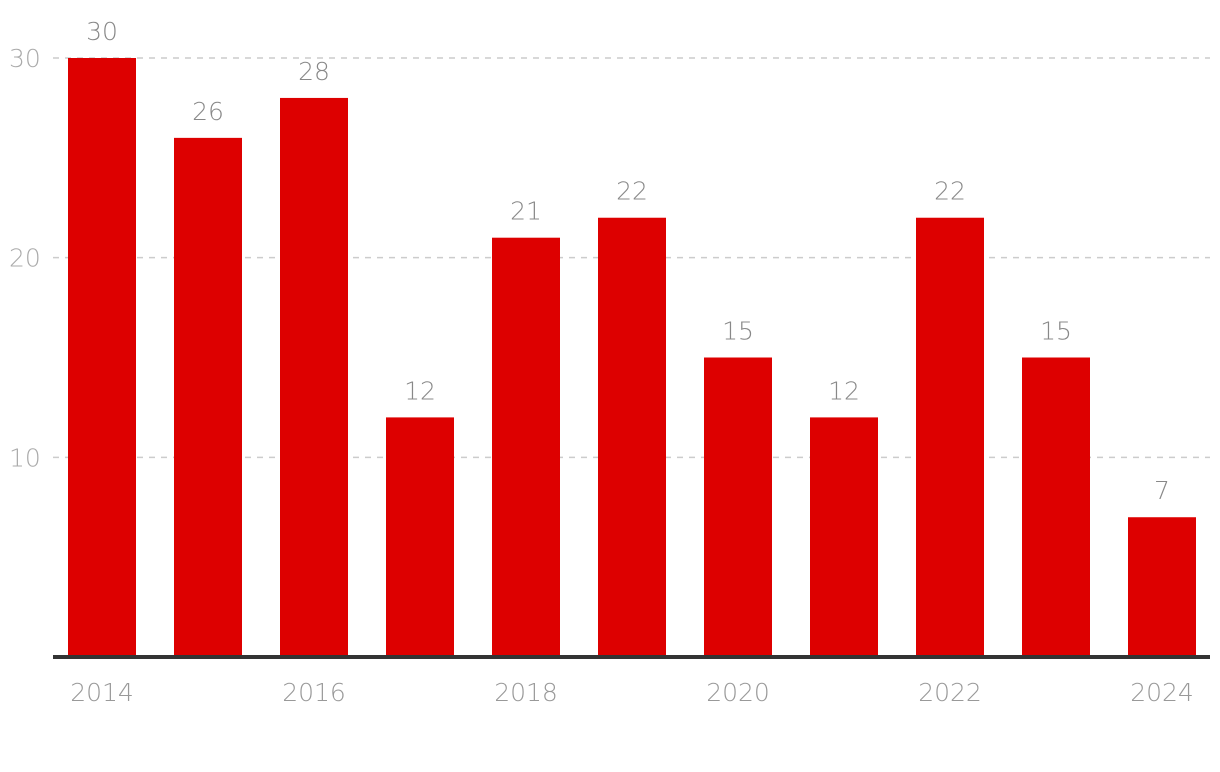  I want to click on x-tick-label-2022: 2022, so click(950, 692).